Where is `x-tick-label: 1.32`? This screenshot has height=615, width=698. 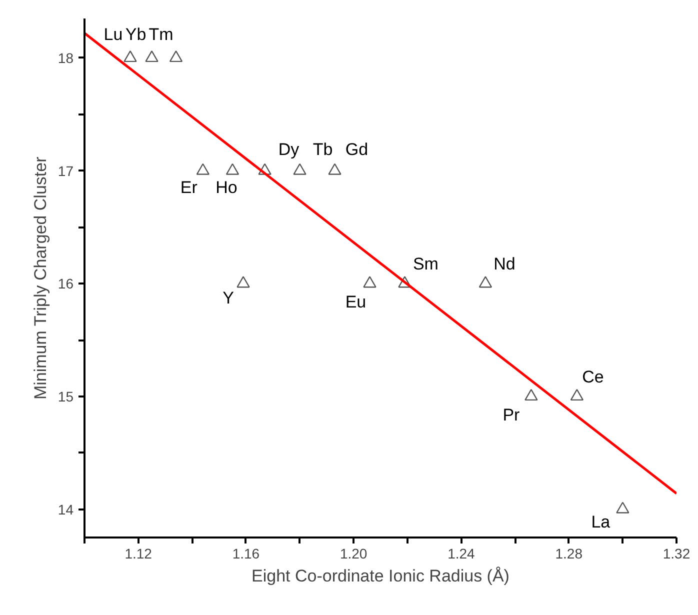
x-tick-label: 1.32 is located at coordinates (676, 554).